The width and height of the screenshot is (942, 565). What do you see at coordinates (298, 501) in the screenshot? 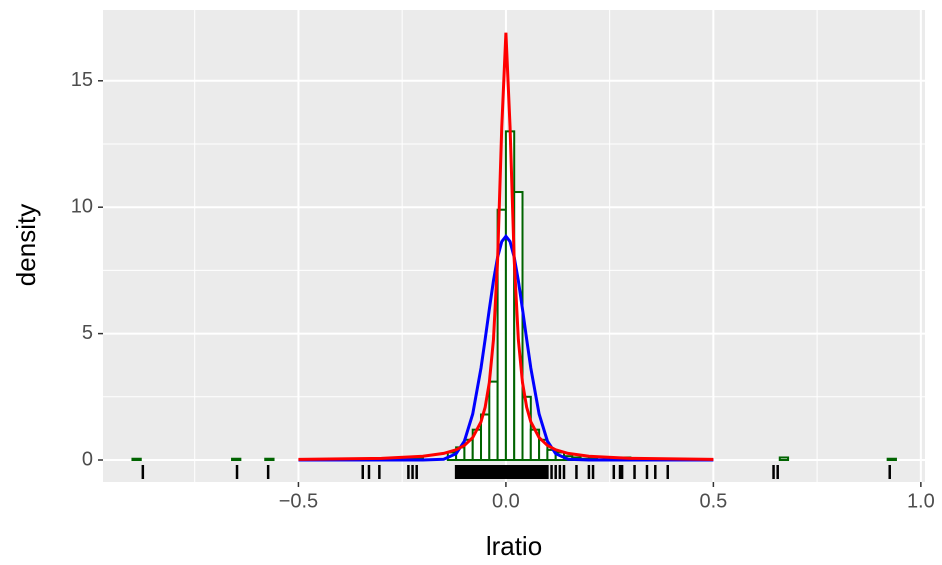
I see `x-tick-label: −0.5` at bounding box center [298, 501].